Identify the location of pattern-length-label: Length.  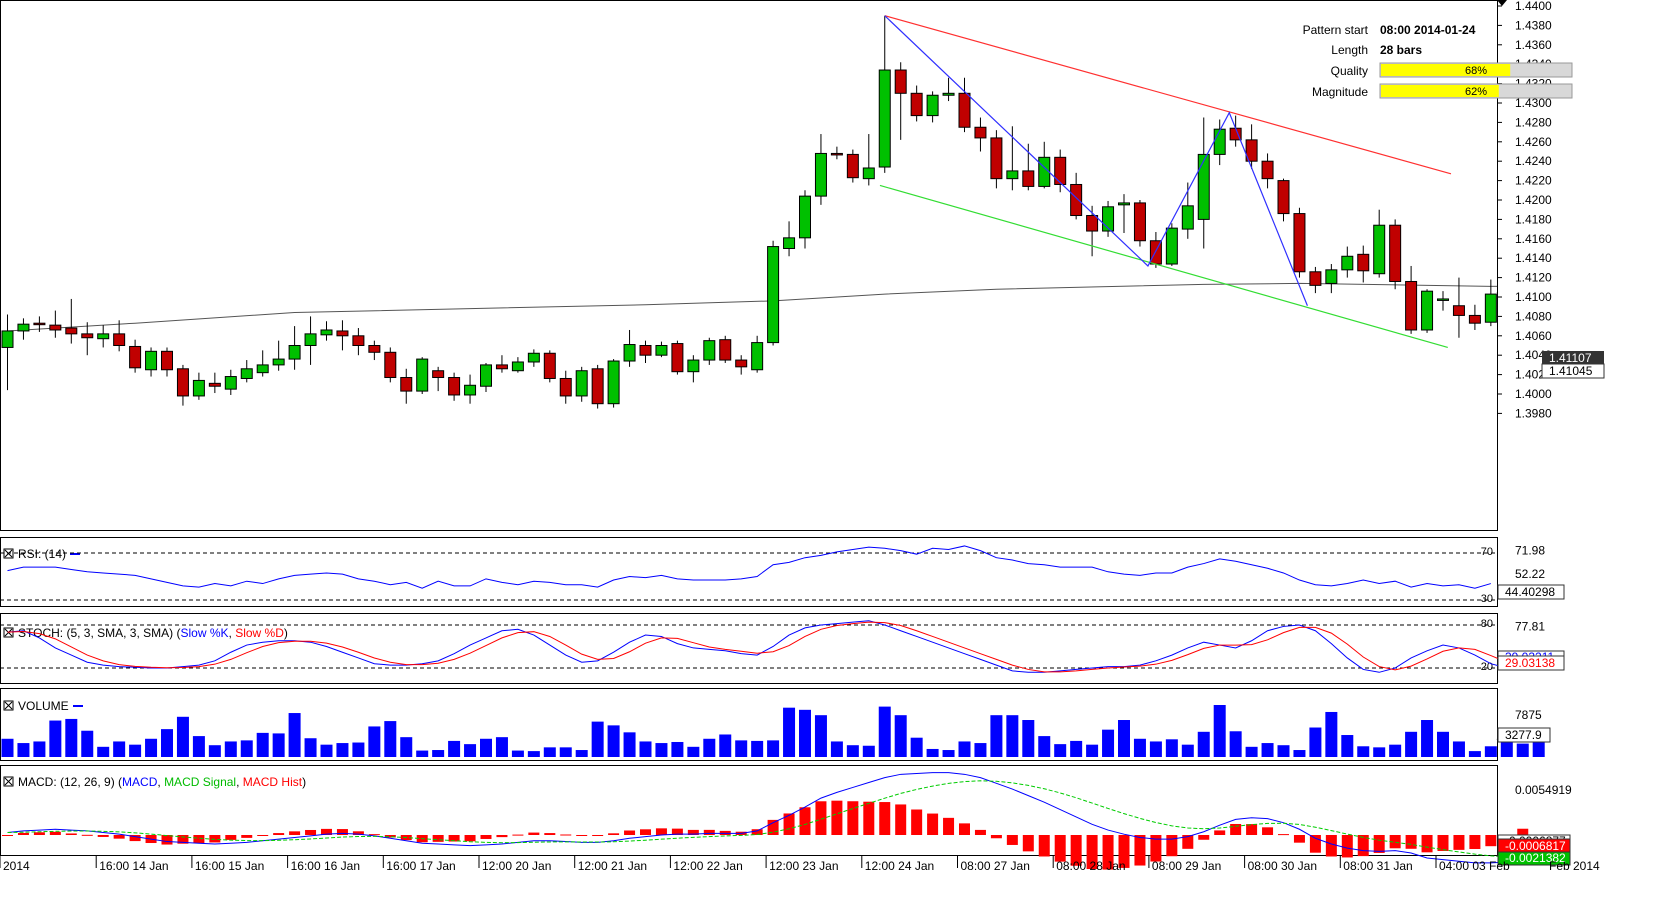
(1349, 50).